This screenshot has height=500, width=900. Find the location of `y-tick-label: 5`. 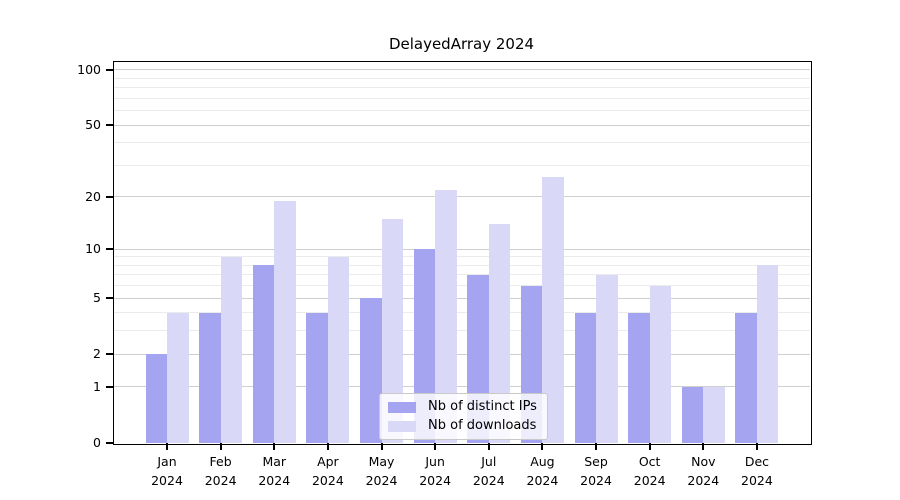

y-tick-label: 5 is located at coordinates (97, 298).